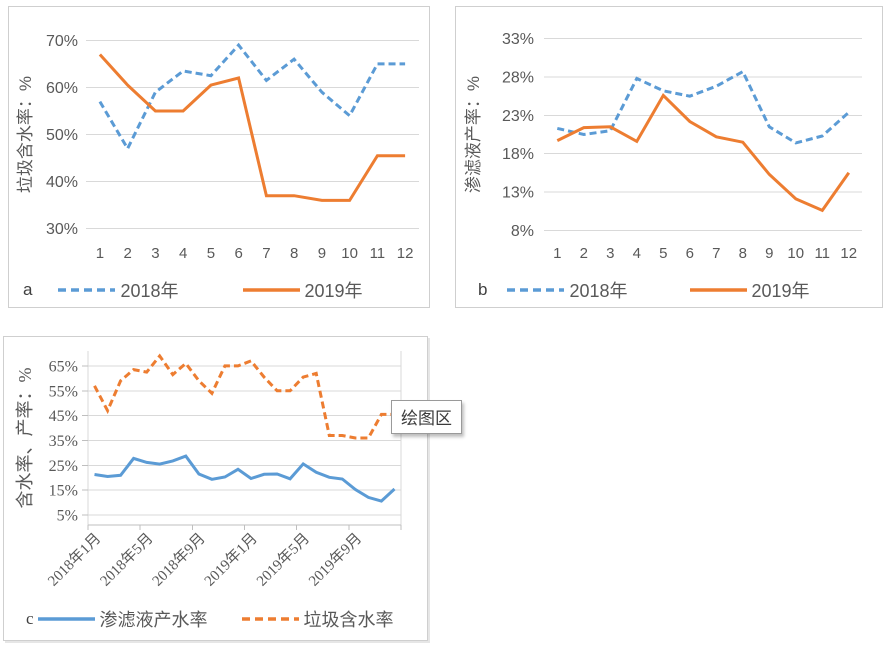  What do you see at coordinates (30, 618) in the screenshot?
I see `panel-letter-c: c` at bounding box center [30, 618].